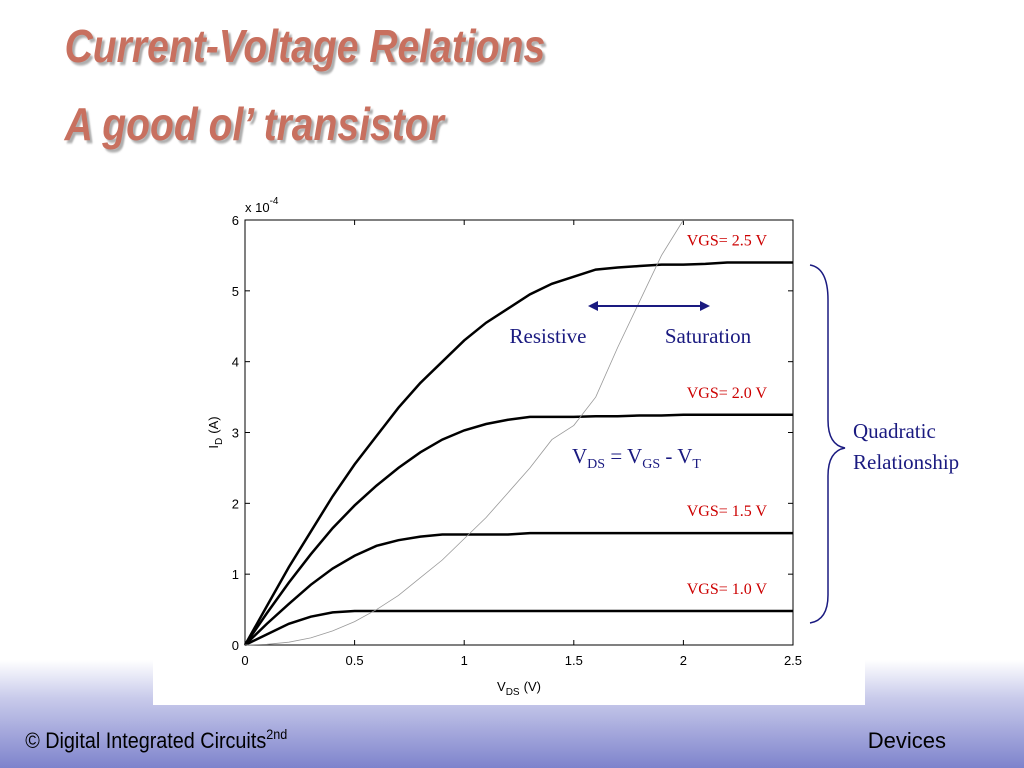 Image resolution: width=1024 pixels, height=768 pixels. Describe the element at coordinates (727, 511) in the screenshot. I see `series-label: VGS= 1.5 V` at that location.